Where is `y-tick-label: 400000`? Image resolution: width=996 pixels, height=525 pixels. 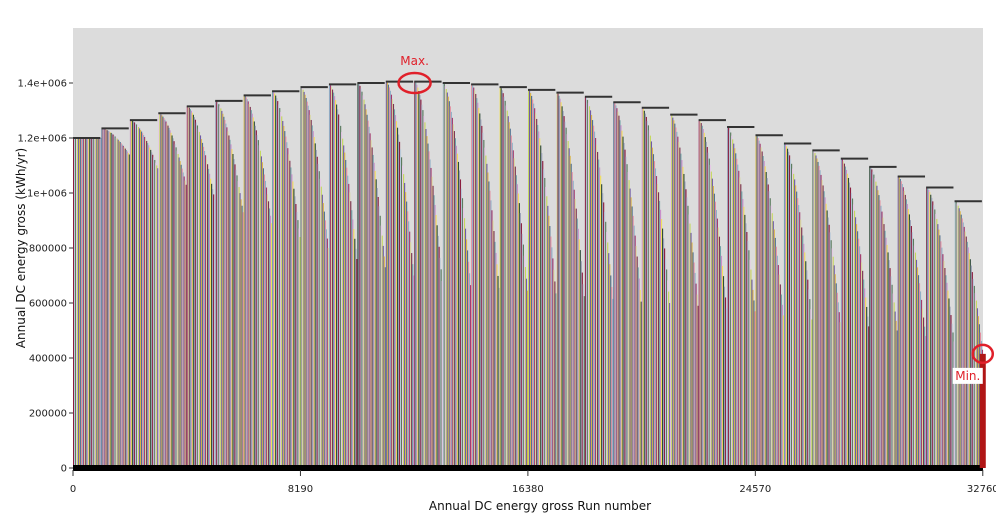
y-tick-label: 400000 is located at coordinates (48, 359).